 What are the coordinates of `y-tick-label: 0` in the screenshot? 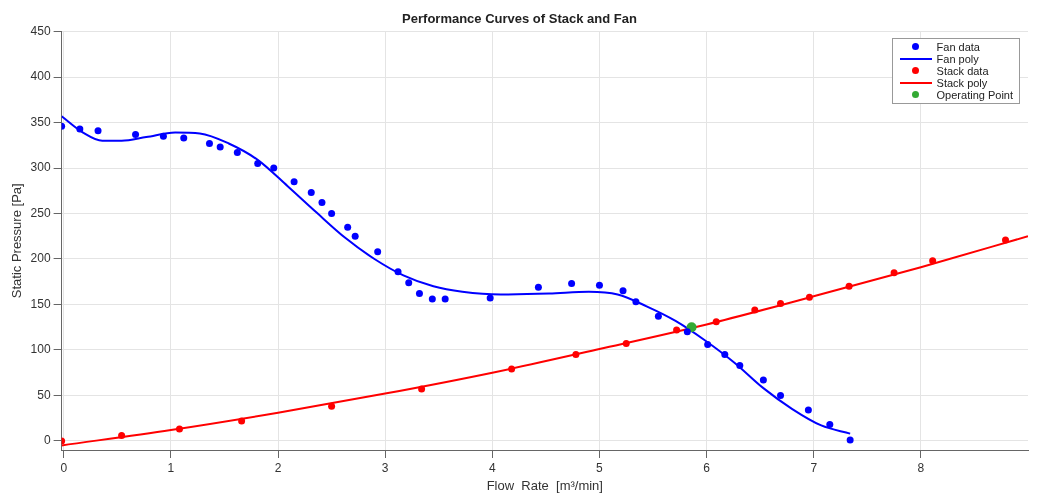 It's located at (47, 440).